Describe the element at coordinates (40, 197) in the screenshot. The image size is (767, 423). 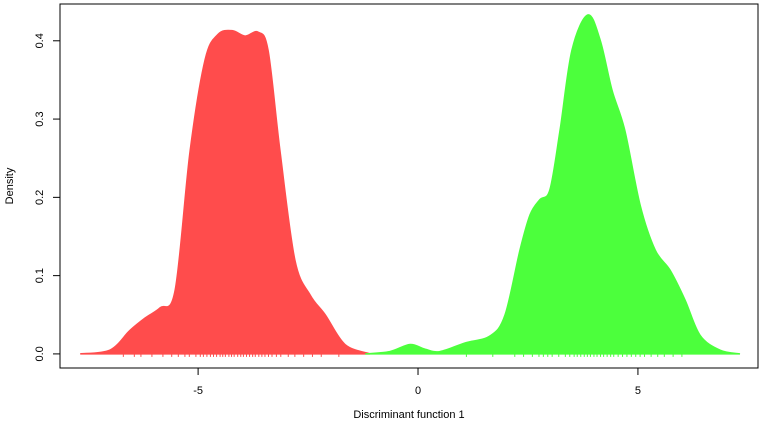
I see `y-tick-label: 0.2` at that location.